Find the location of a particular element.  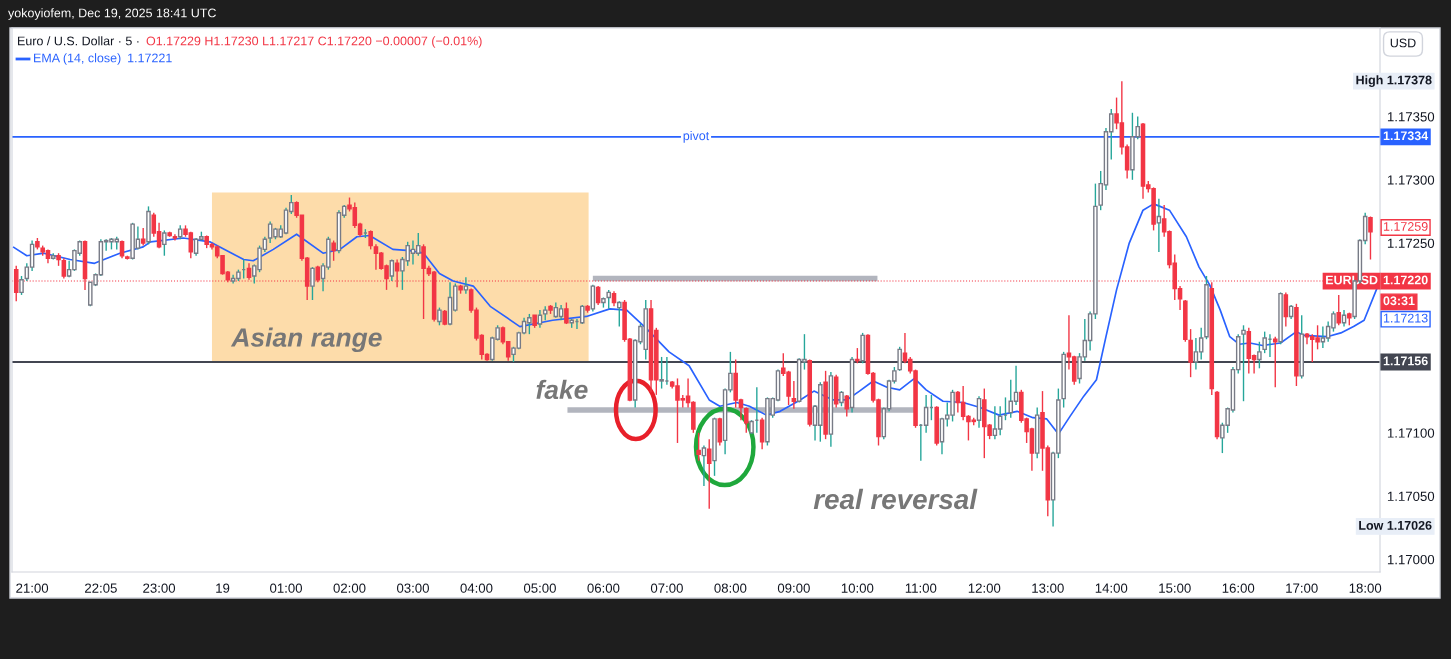

annotation: 1.17221 is located at coordinates (150, 58).